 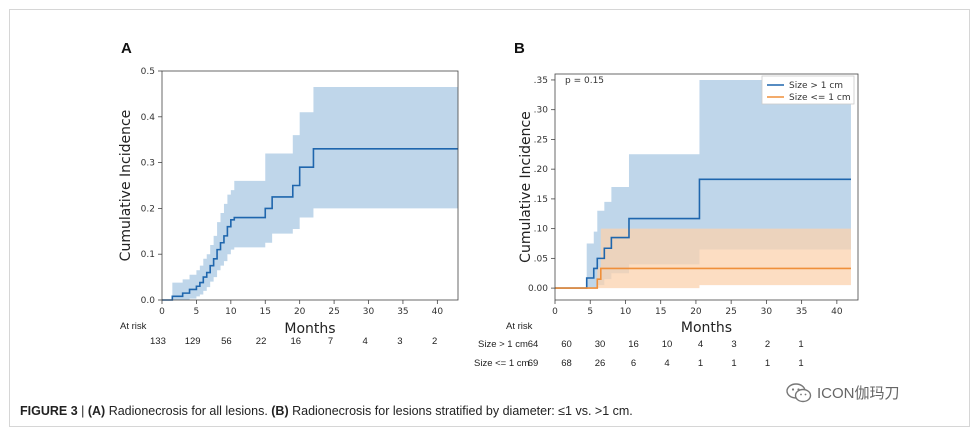 What do you see at coordinates (541, 259) in the screenshot?
I see `y-tick-label: .05` at bounding box center [541, 259].